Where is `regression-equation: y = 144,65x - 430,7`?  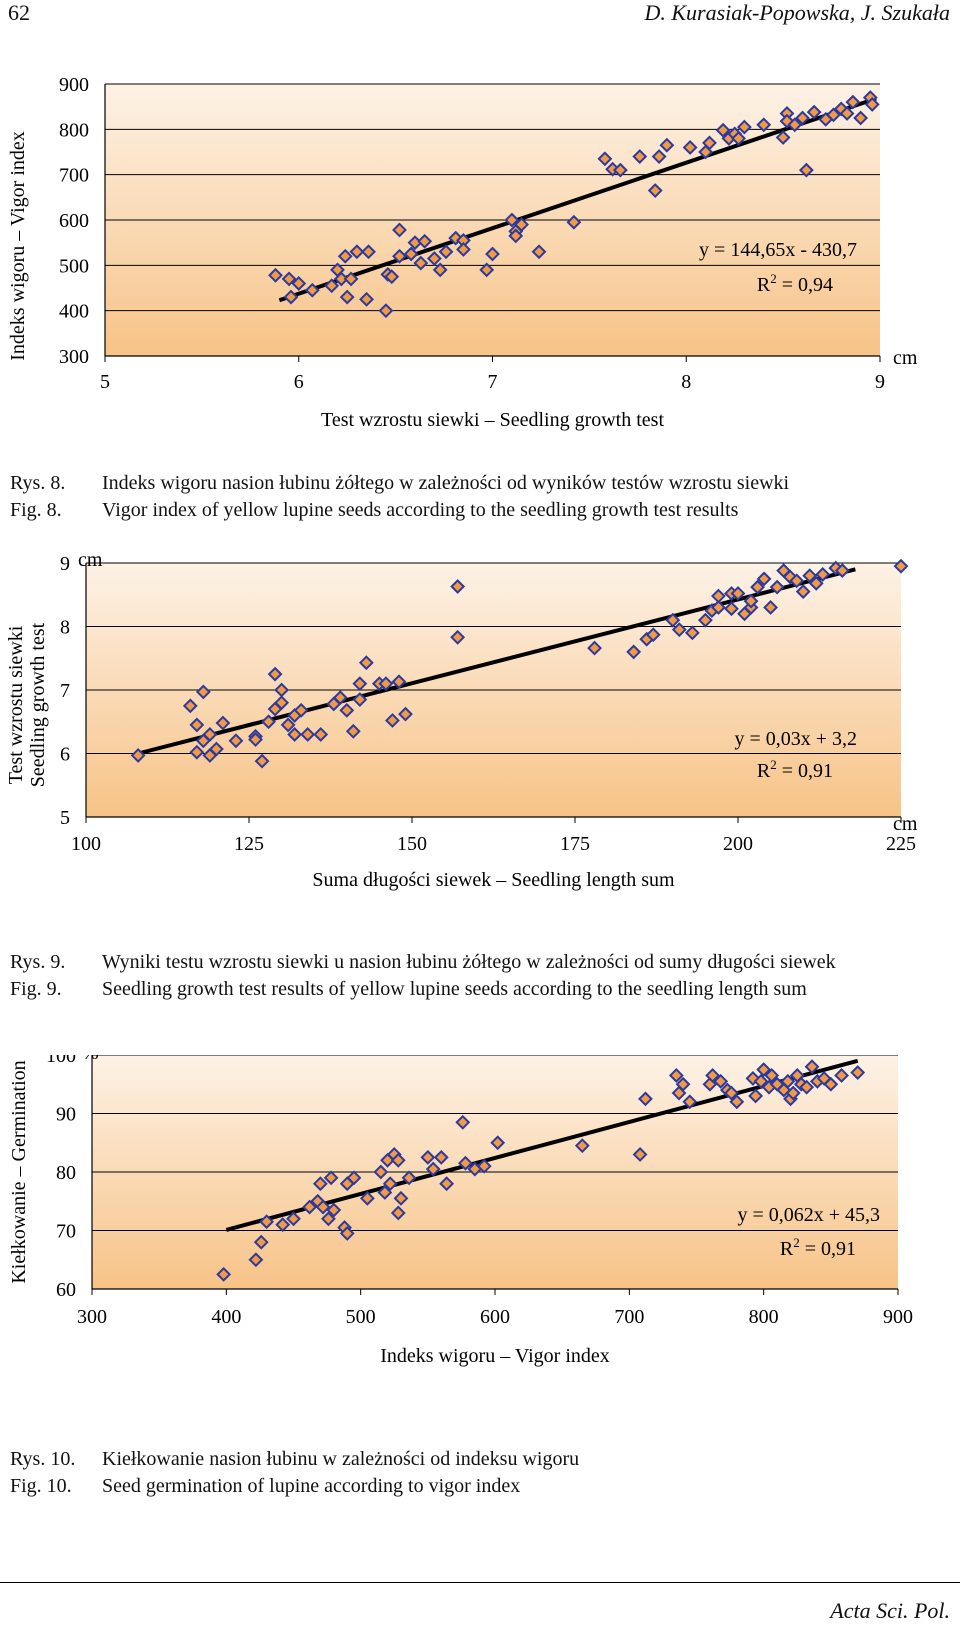 regression-equation: y = 144,65x - 430,7 is located at coordinates (778, 250).